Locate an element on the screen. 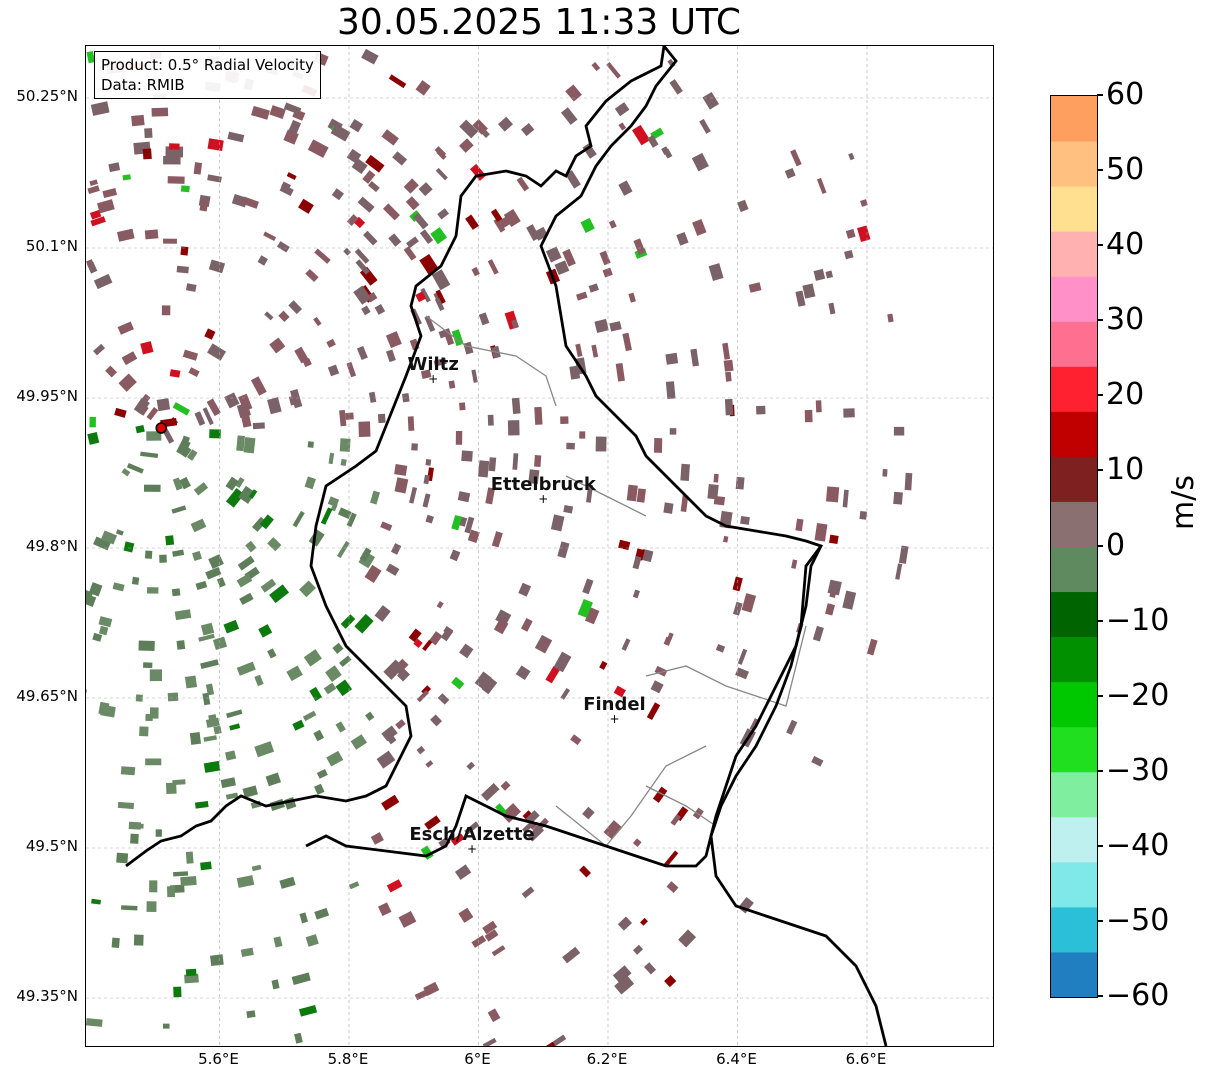 This screenshot has height=1081, width=1207. radar-site-marker is located at coordinates (161, 428).